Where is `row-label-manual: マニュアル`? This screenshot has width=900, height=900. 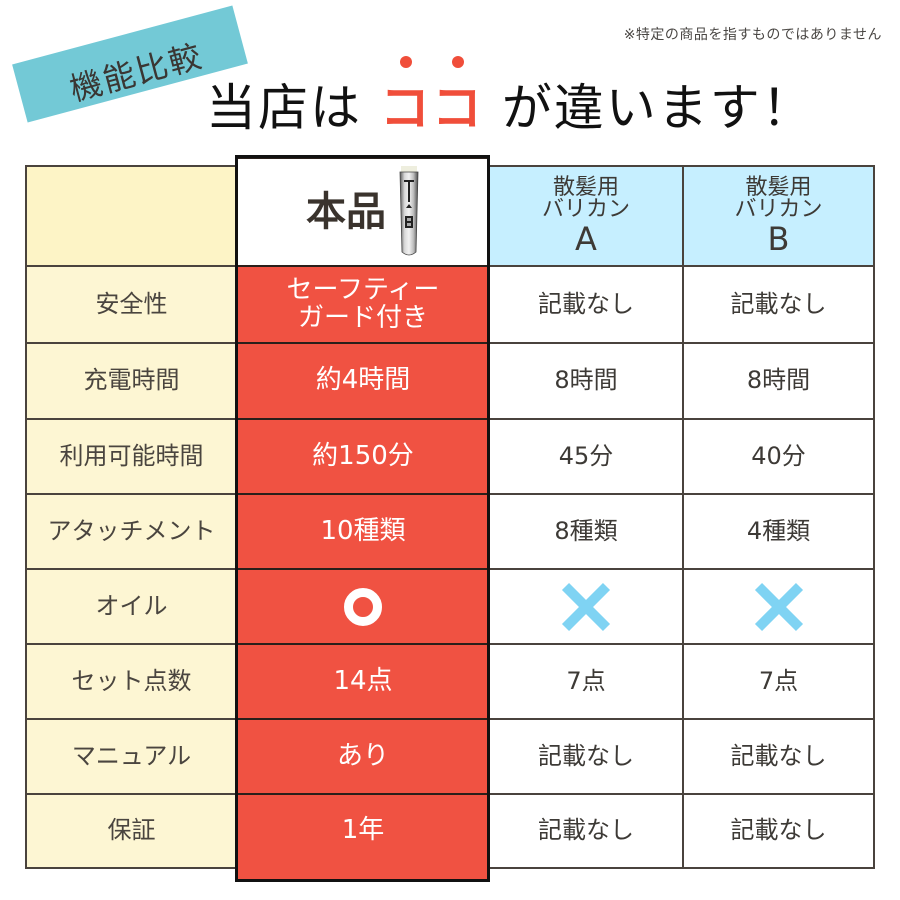 row-label-manual: マニュアル is located at coordinates (131, 756).